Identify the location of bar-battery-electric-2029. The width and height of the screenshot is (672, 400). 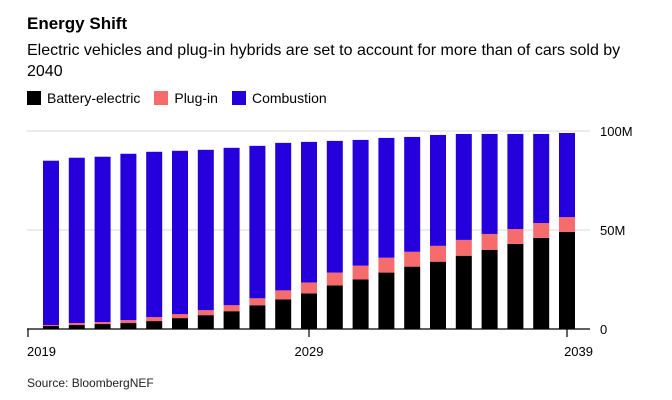
(309, 311).